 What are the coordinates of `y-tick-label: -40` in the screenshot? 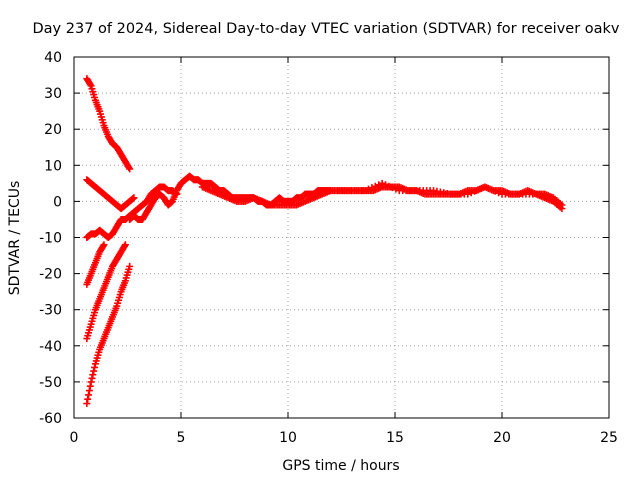 It's located at (50, 347).